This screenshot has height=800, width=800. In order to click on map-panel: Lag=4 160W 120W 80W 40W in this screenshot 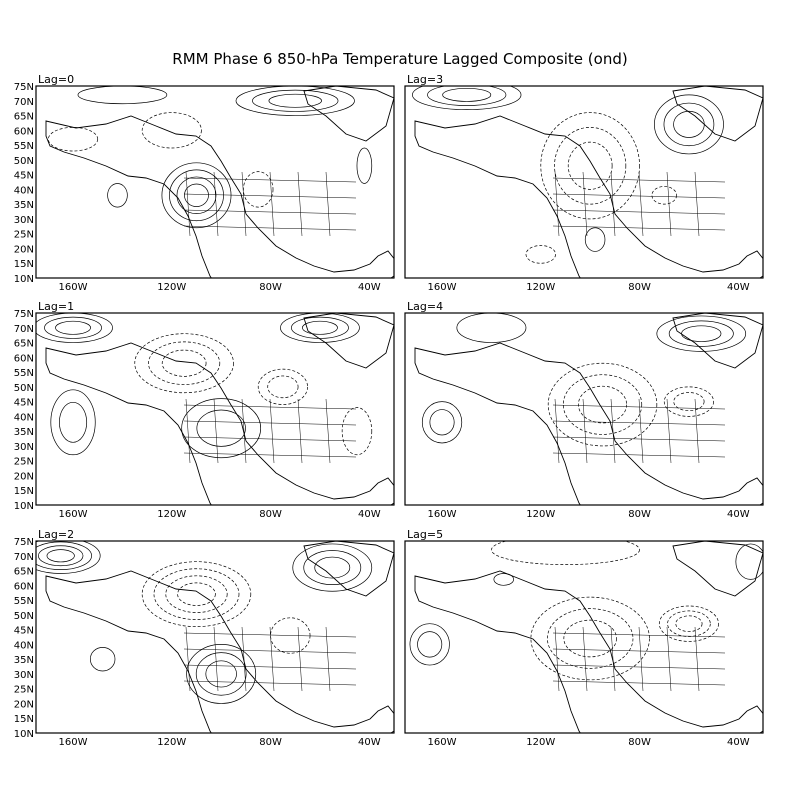, I will do `click(584, 410)`.